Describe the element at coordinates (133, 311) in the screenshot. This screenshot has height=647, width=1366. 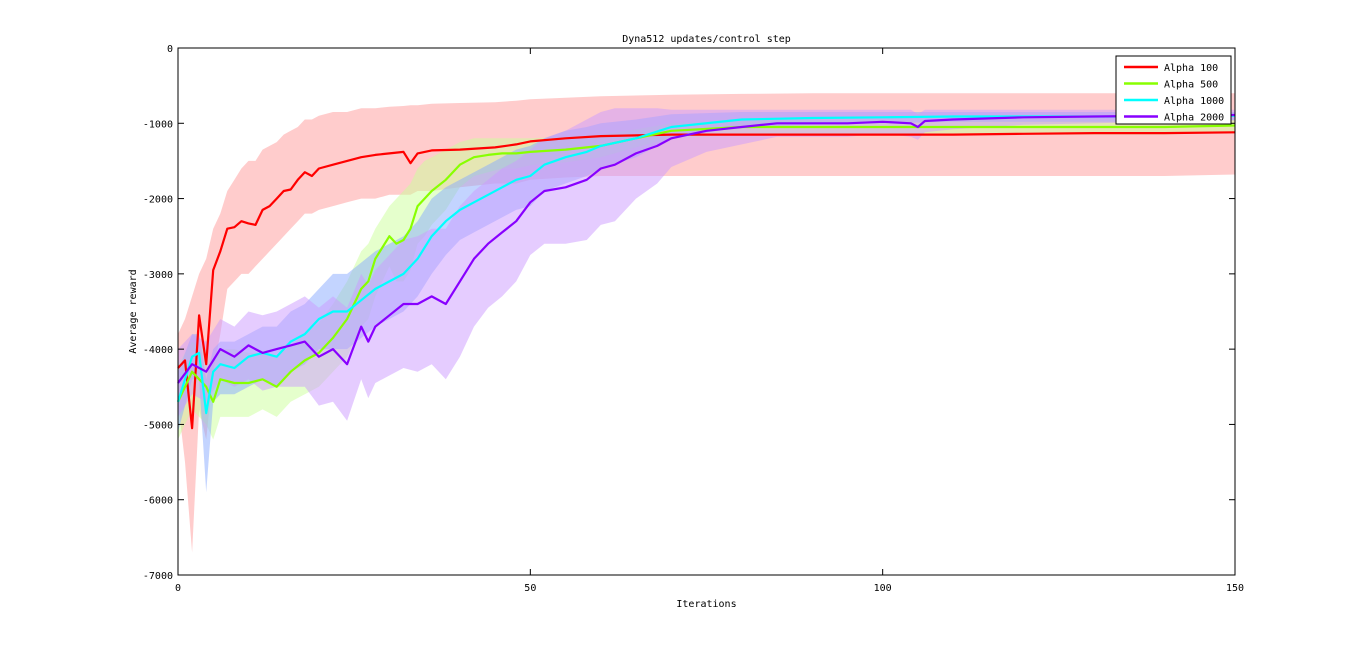
I see `y-axis-title: Average reward` at that location.